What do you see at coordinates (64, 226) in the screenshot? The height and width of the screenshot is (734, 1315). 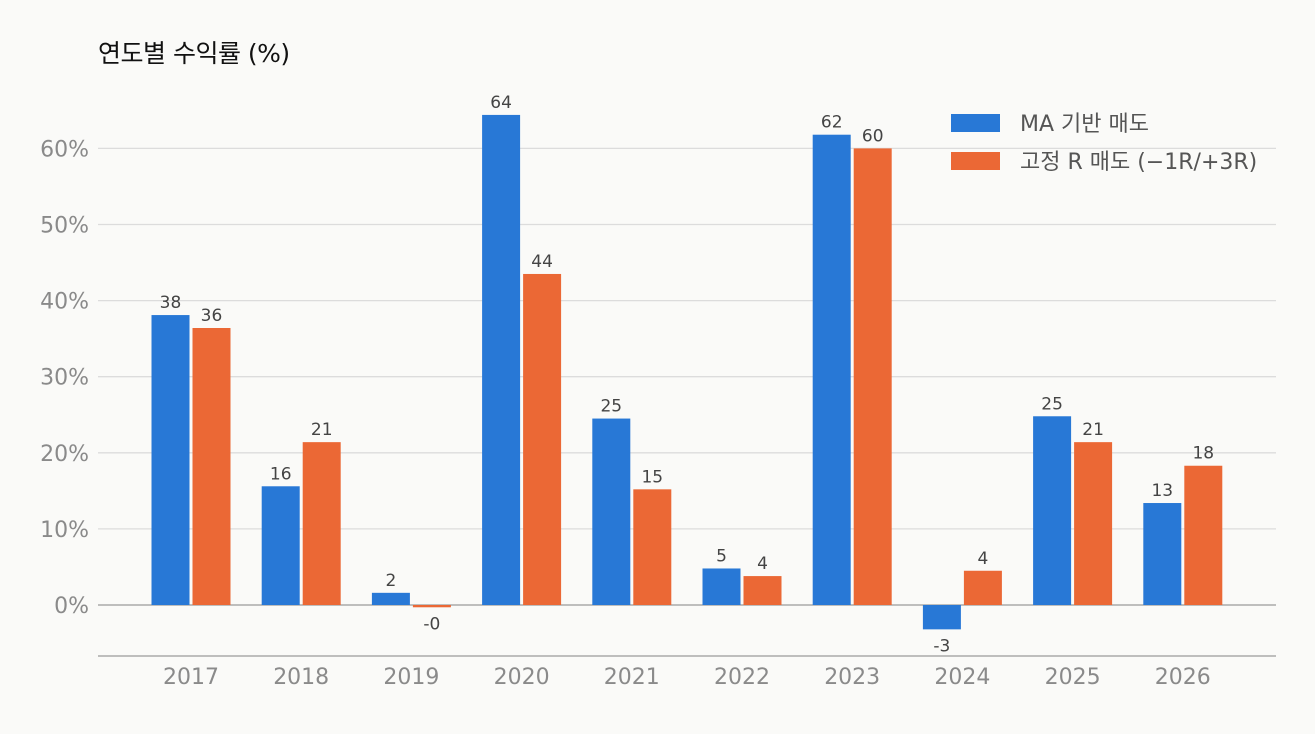 I see `y-tick-label: 50%` at bounding box center [64, 226].